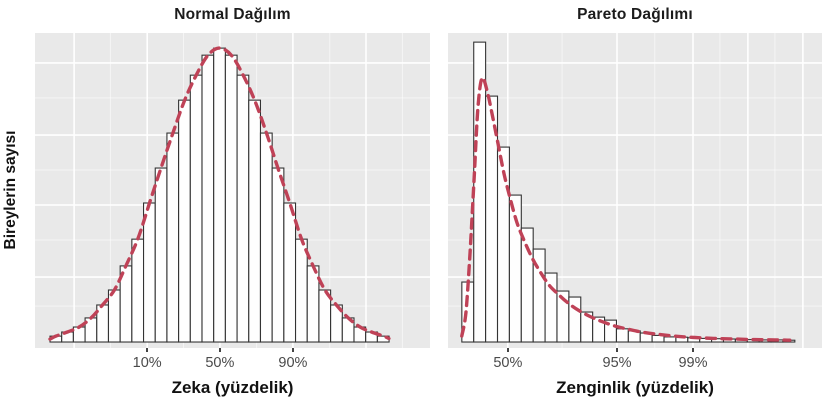  Describe the element at coordinates (635, 363) in the screenshot. I see `x-axis-ticks-pareto: 50% 95% 99%` at that location.